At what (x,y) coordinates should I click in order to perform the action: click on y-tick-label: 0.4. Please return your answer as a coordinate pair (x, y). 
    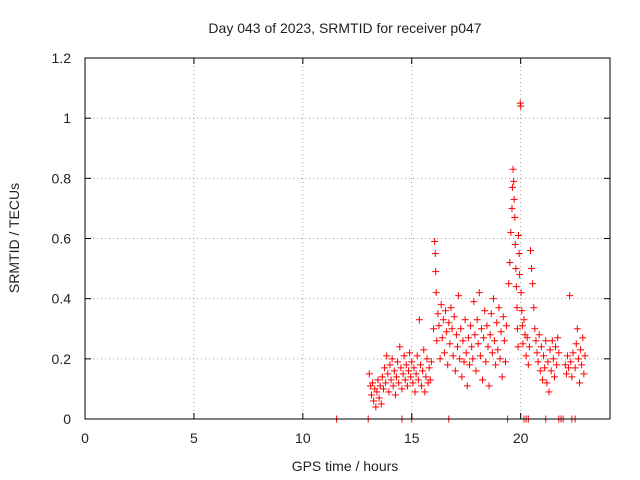
    Looking at the image, I should click on (62, 299).